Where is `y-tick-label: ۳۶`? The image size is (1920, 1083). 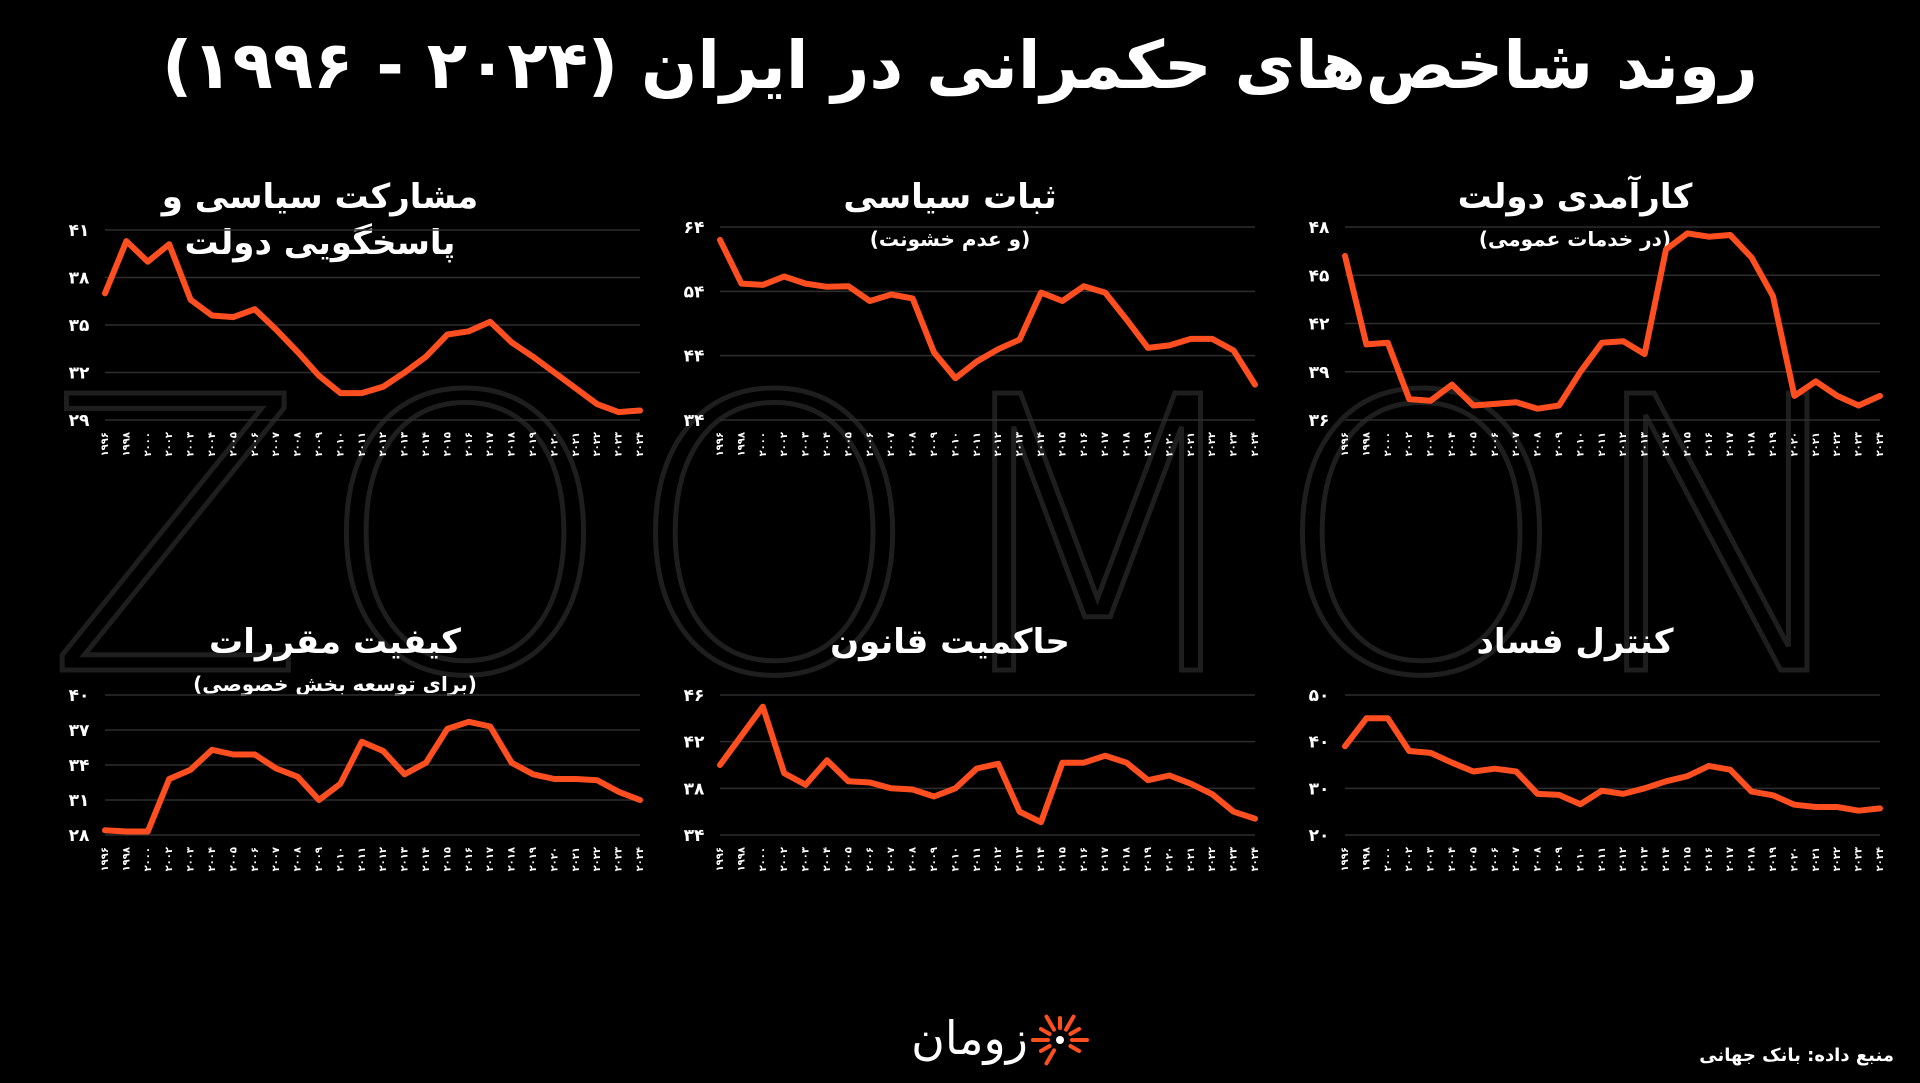
y-tick-label: ۳۶ is located at coordinates (1319, 421).